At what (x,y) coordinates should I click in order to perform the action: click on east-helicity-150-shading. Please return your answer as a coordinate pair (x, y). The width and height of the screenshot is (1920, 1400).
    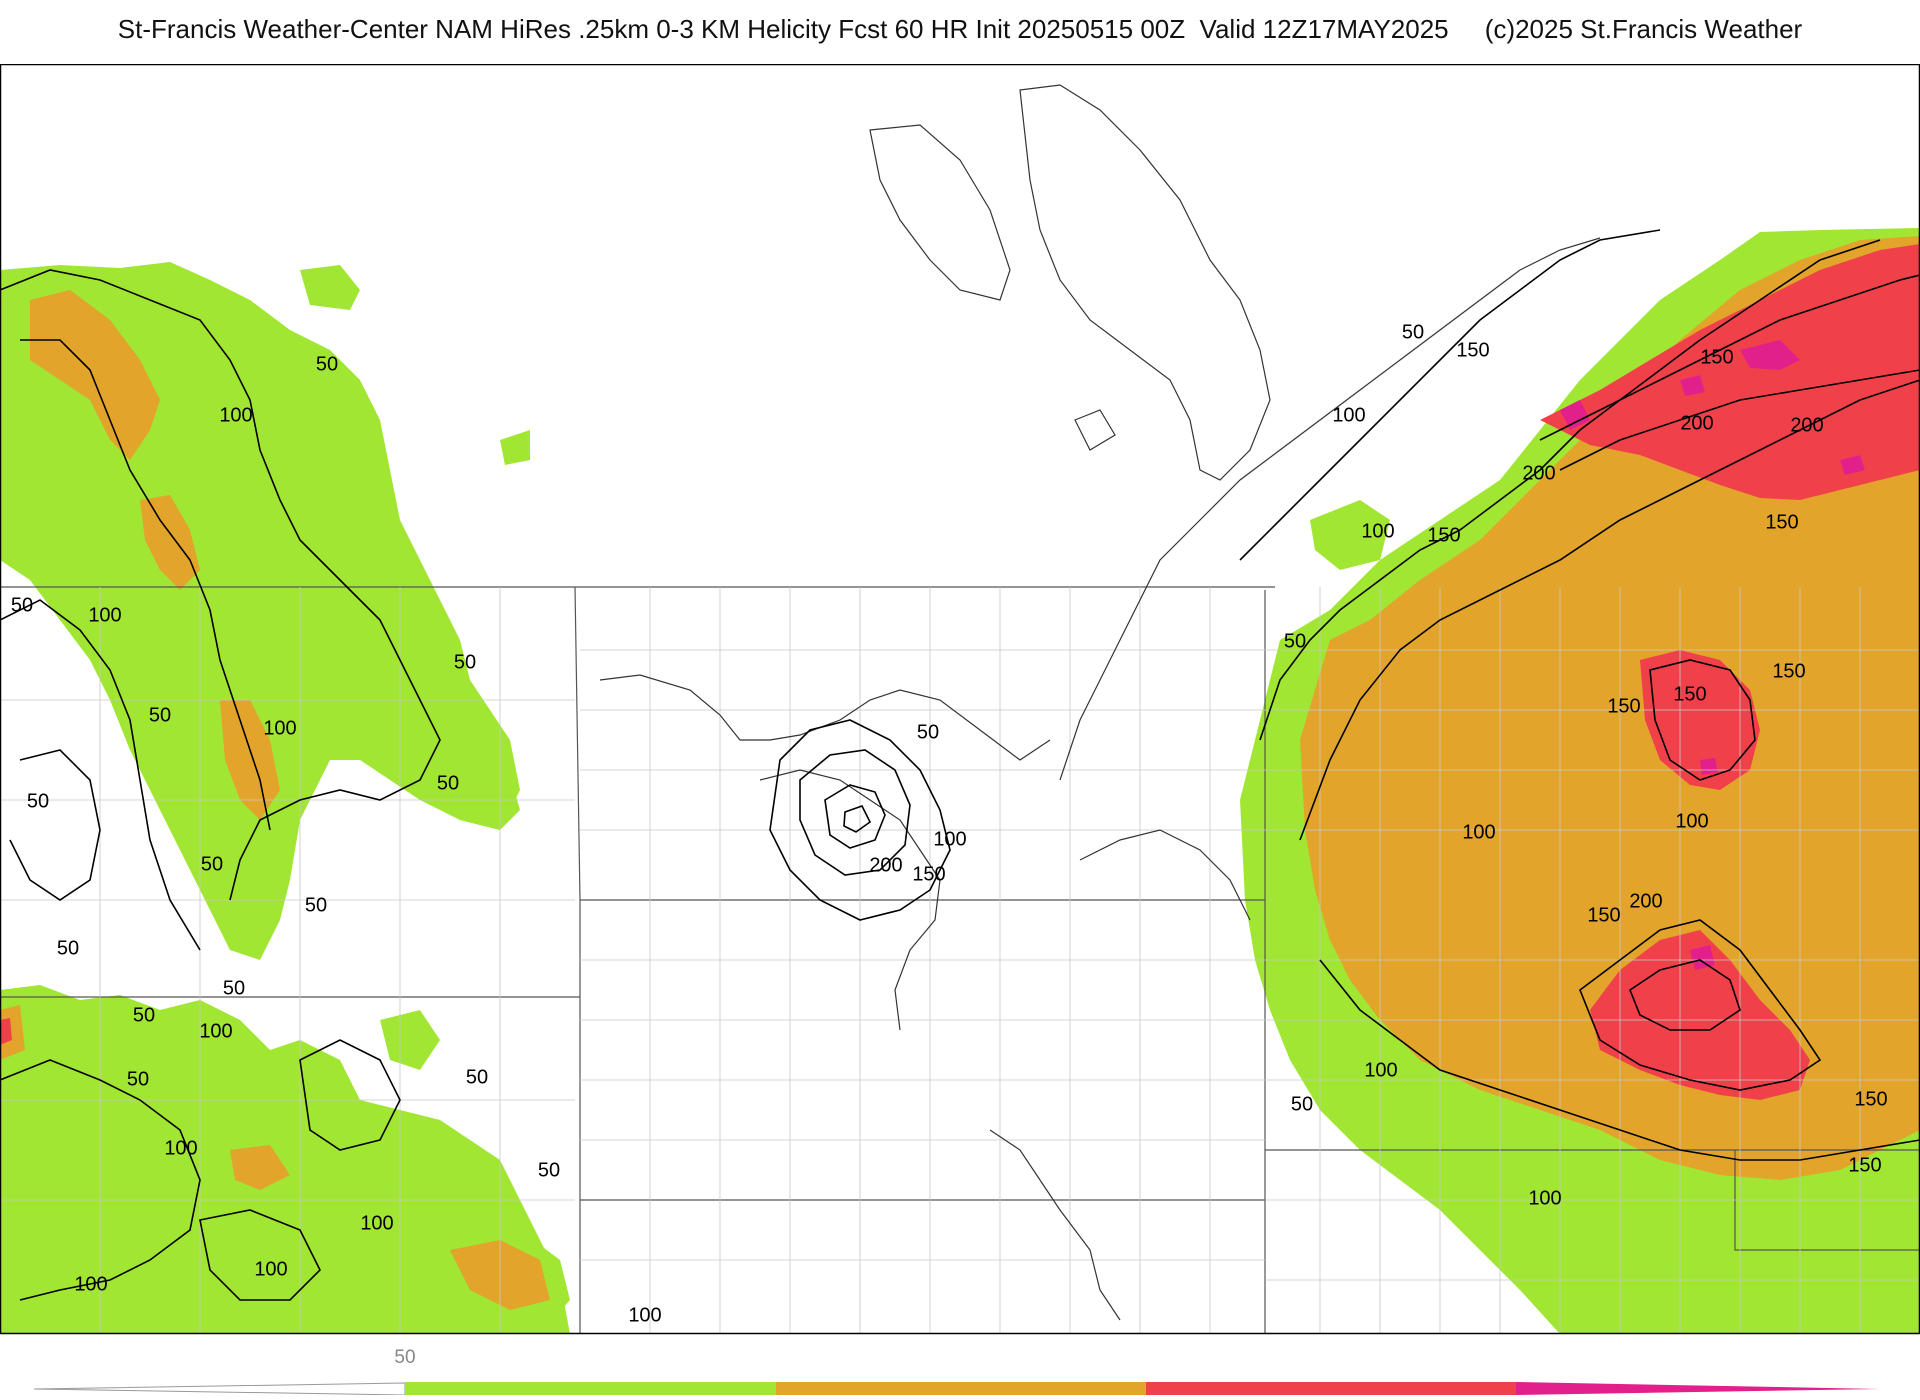
    Looking at the image, I should click on (1730, 672).